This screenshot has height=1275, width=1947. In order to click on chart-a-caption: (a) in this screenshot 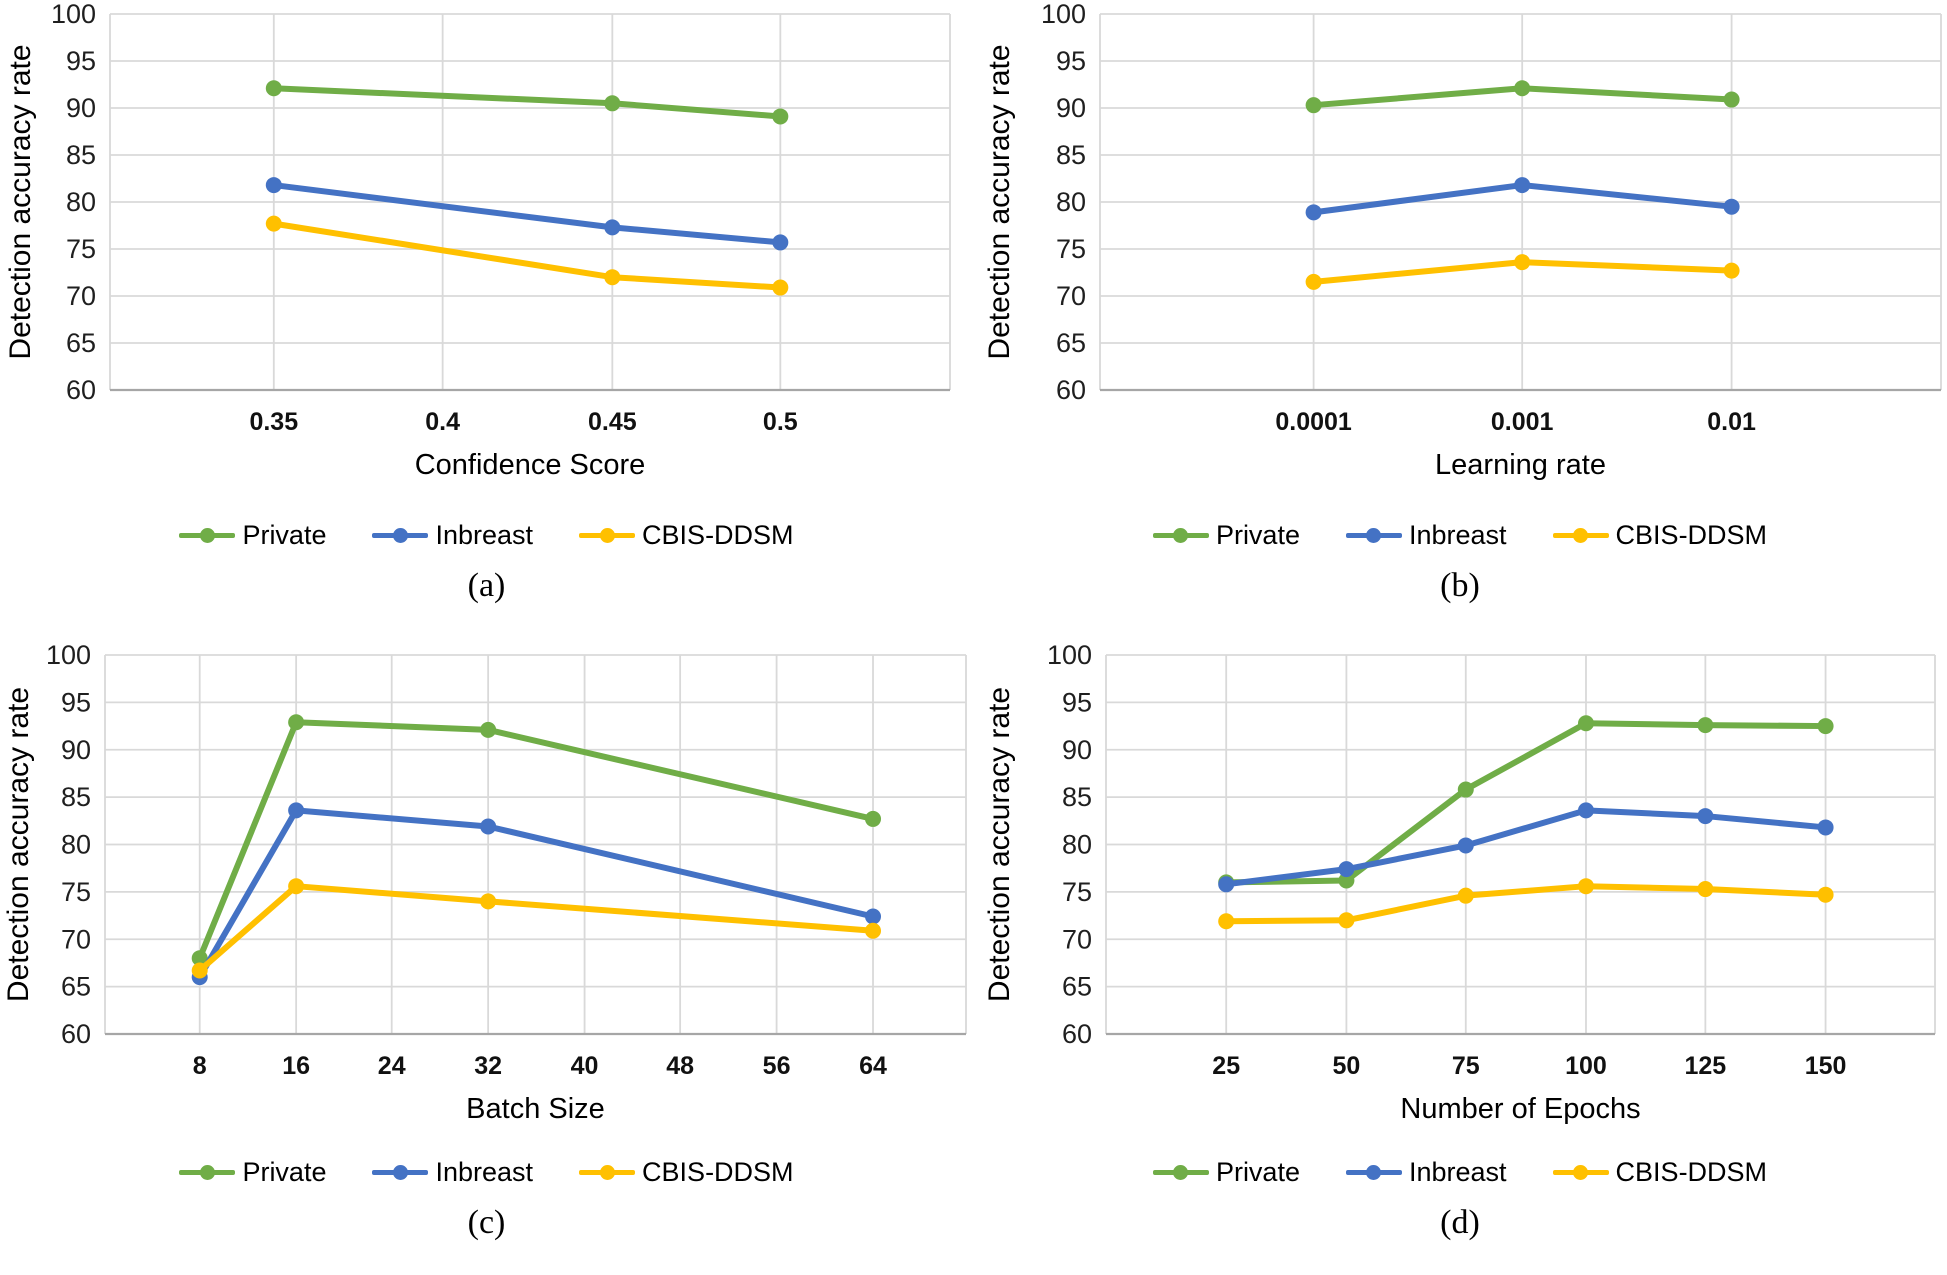, I will do `click(486, 585)`.